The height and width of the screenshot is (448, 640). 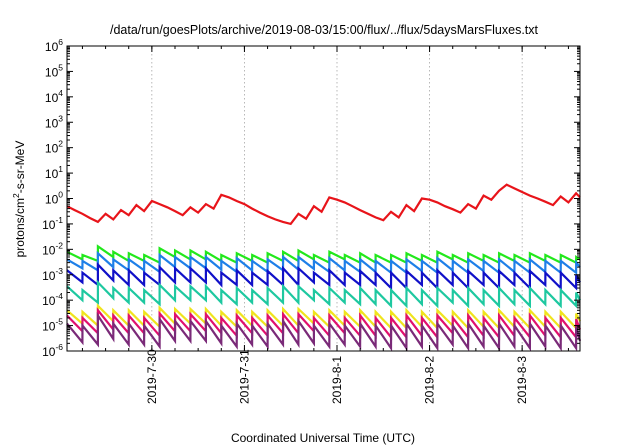 I want to click on y-tick-label: 10⁶, so click(x=54, y=45).